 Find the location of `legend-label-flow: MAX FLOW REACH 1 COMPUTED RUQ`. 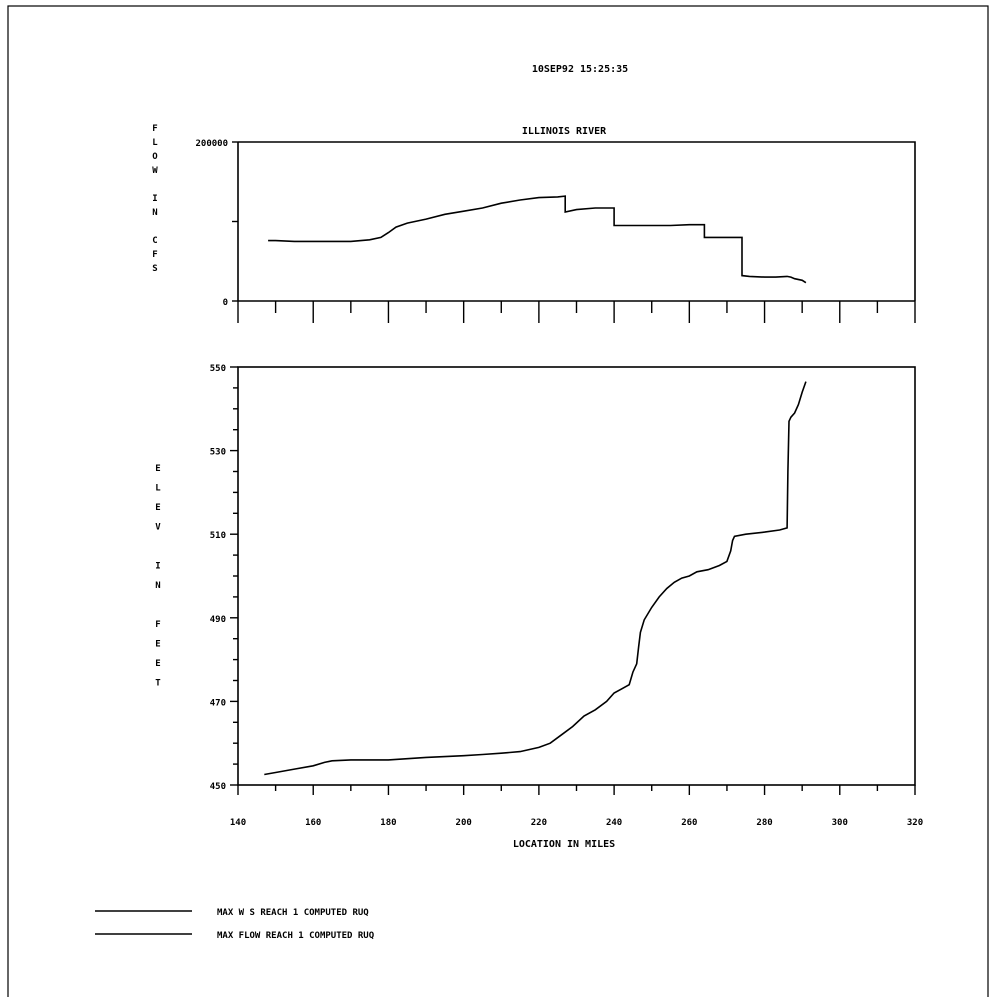

legend-label-flow: MAX FLOW REACH 1 COMPUTED RUQ is located at coordinates (296, 936).